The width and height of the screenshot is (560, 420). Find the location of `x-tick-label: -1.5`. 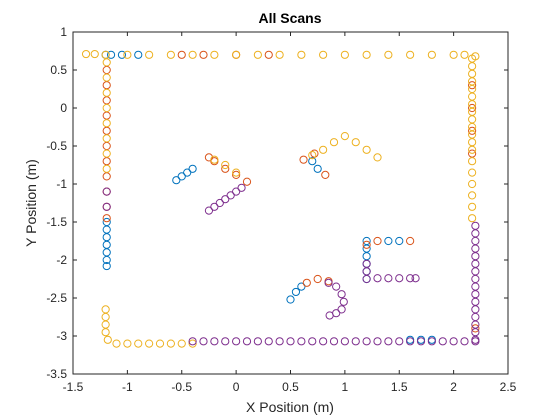

x-tick-label: -1.5 is located at coordinates (73, 387).